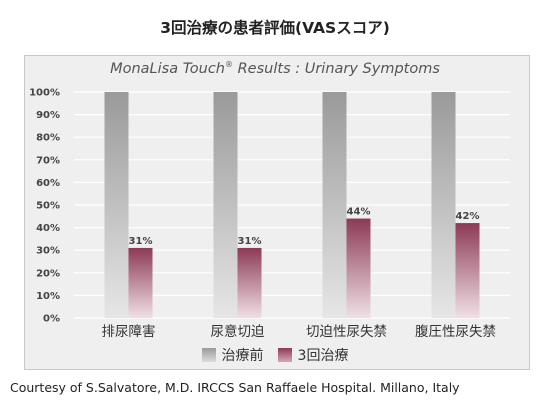 This screenshot has height=400, width=550. I want to click on legend-item-before: 治療前, so click(232, 355).